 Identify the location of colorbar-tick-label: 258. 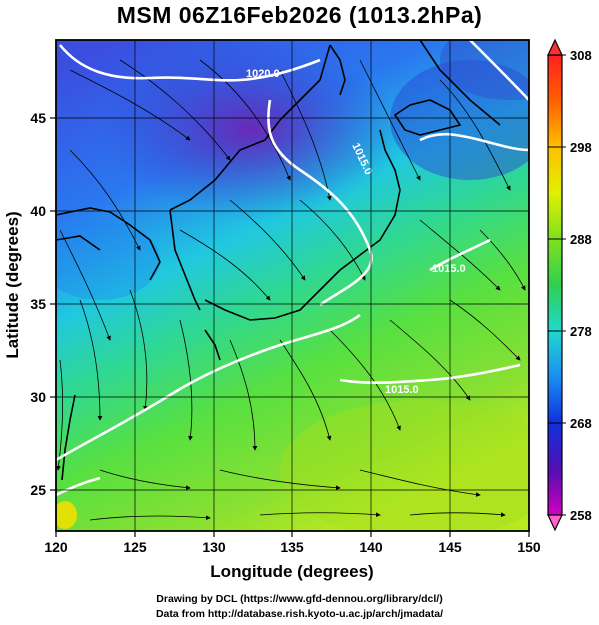
(581, 515).